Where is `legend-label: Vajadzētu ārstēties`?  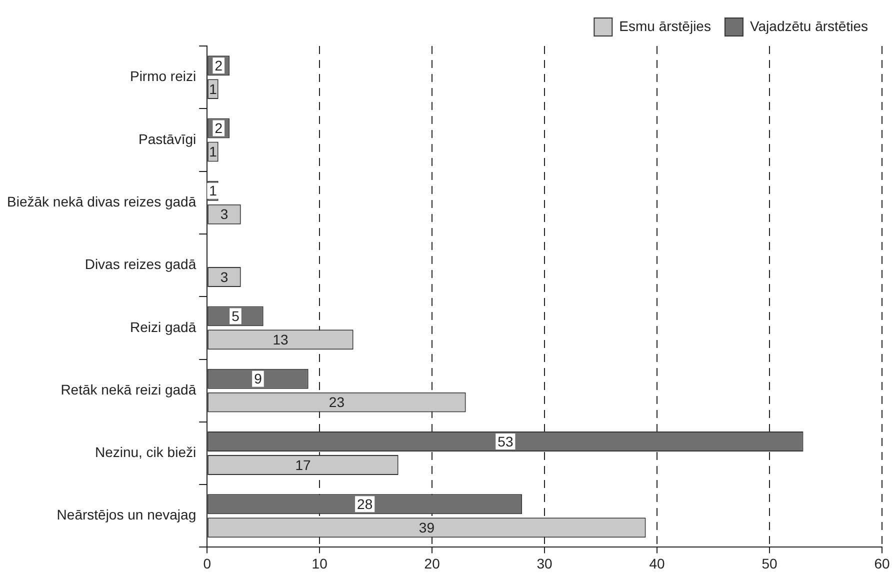 legend-label: Vajadzētu ārstēties is located at coordinates (809, 26).